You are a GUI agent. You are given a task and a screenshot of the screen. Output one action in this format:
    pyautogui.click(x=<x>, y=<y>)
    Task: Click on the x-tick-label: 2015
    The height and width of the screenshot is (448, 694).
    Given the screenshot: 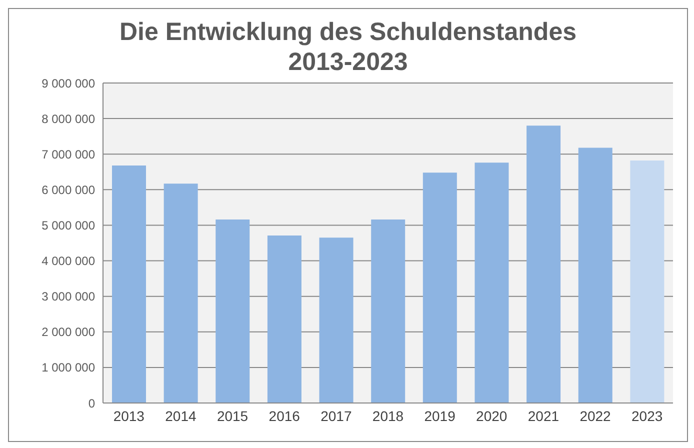 What is the action you would take?
    pyautogui.click(x=232, y=416)
    